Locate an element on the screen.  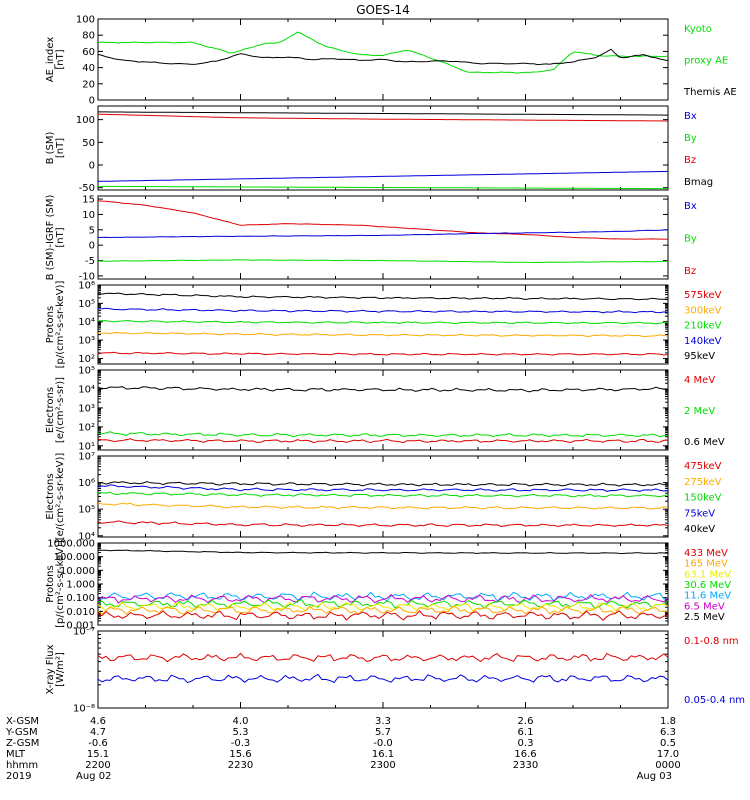
legend-entry: 300keV is located at coordinates (703, 310).